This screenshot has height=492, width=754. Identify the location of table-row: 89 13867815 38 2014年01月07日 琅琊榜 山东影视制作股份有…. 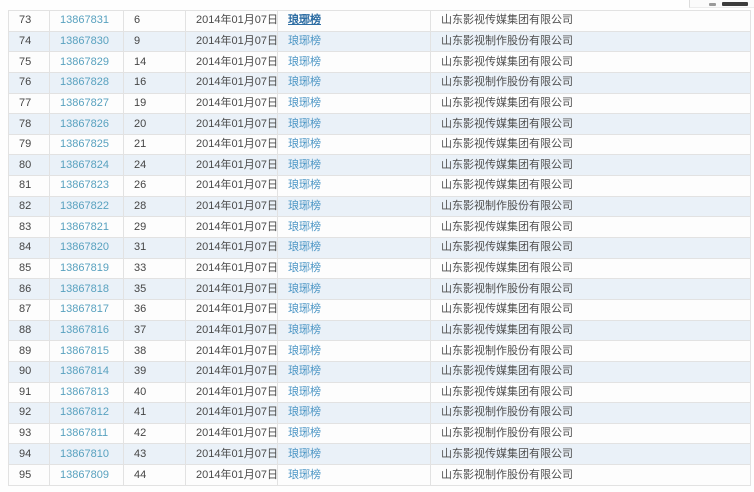
(379, 351).